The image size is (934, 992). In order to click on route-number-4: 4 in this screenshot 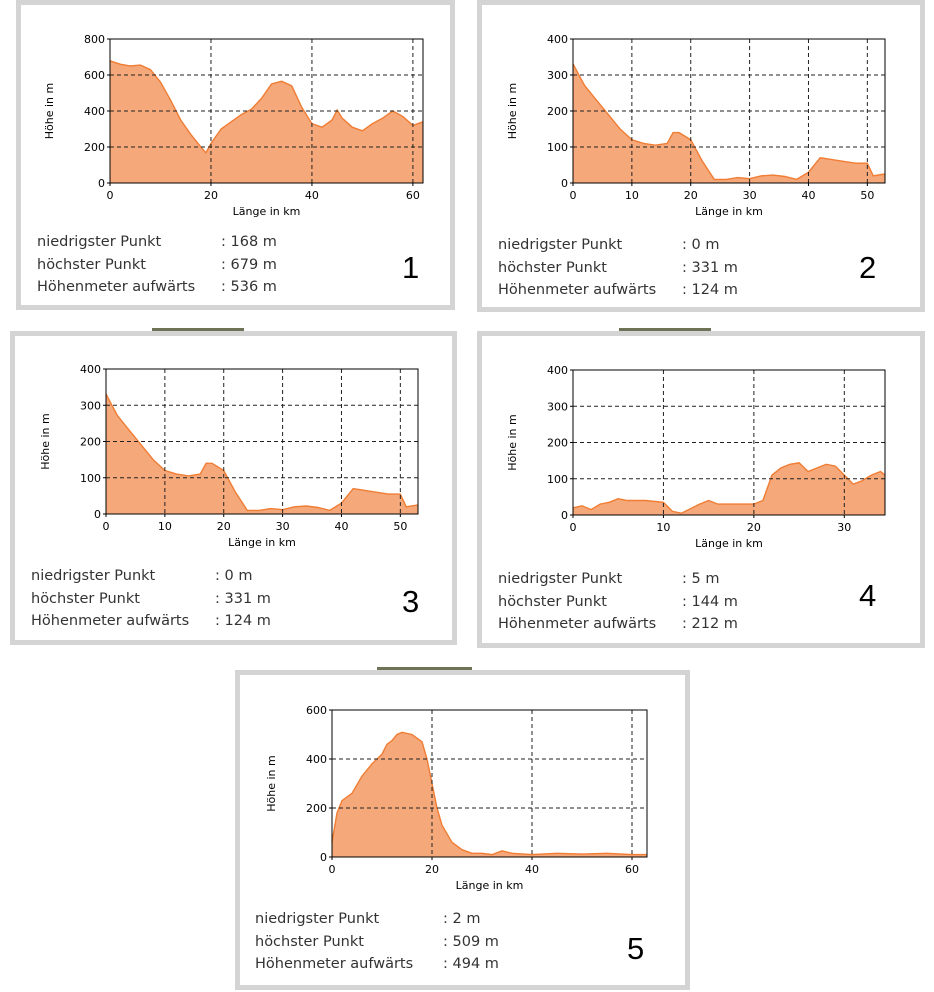, I will do `click(868, 595)`.